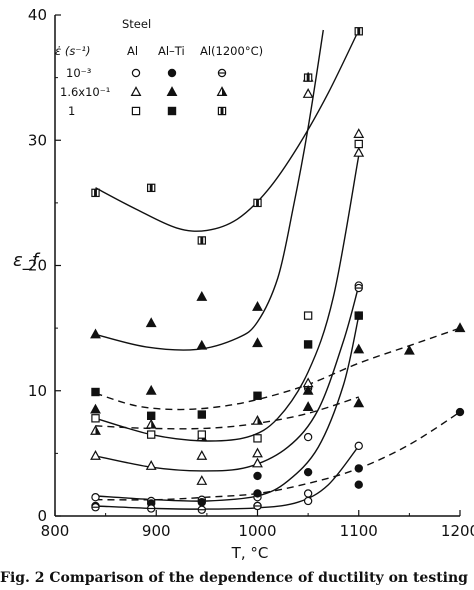  I want to click on legend-col-al1200: Al(1200°C), so click(231, 51).